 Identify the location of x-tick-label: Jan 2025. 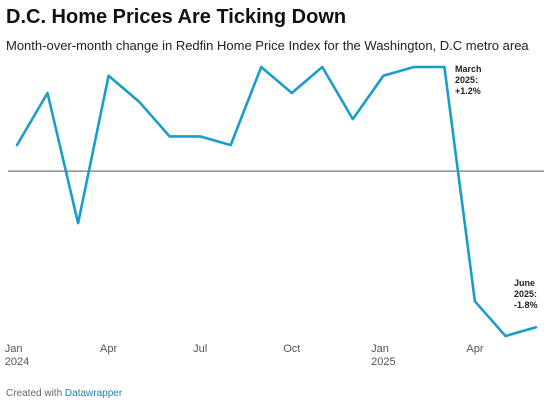
(383, 355).